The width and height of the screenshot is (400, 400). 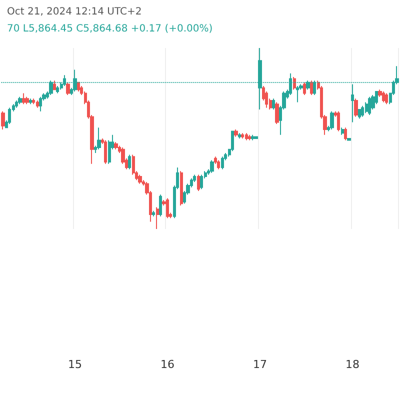 What do you see at coordinates (75, 364) in the screenshot?
I see `x-tick-label: 15` at bounding box center [75, 364].